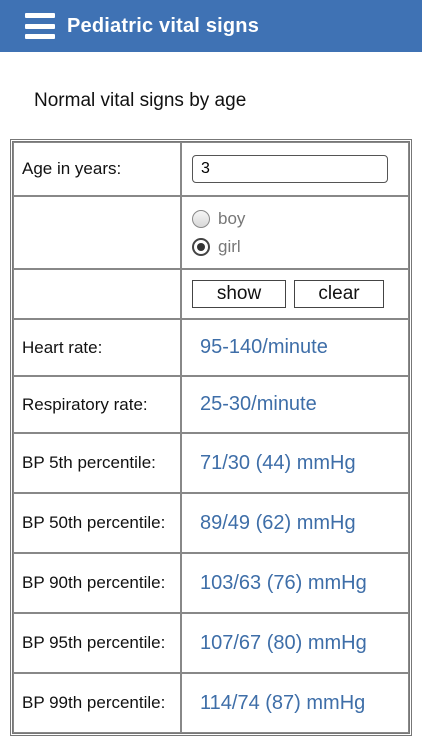 The image size is (422, 750). I want to click on result-row: BP 95th percentile: 107/67 (80) mmHg, so click(211, 643).